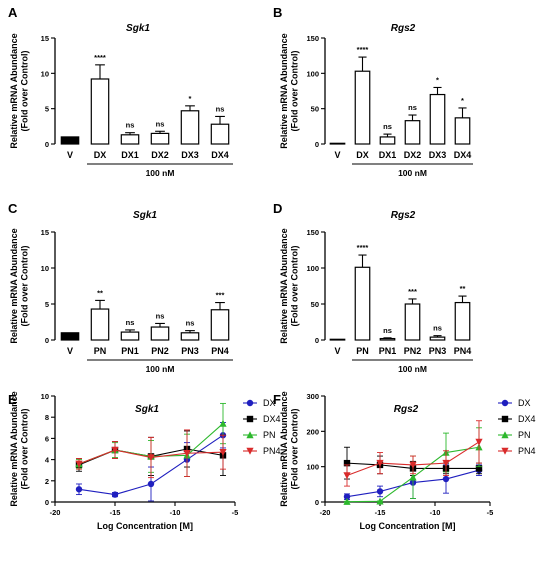 The height and width of the screenshot is (569, 550). I want to click on category-label: DX2, so click(413, 155).